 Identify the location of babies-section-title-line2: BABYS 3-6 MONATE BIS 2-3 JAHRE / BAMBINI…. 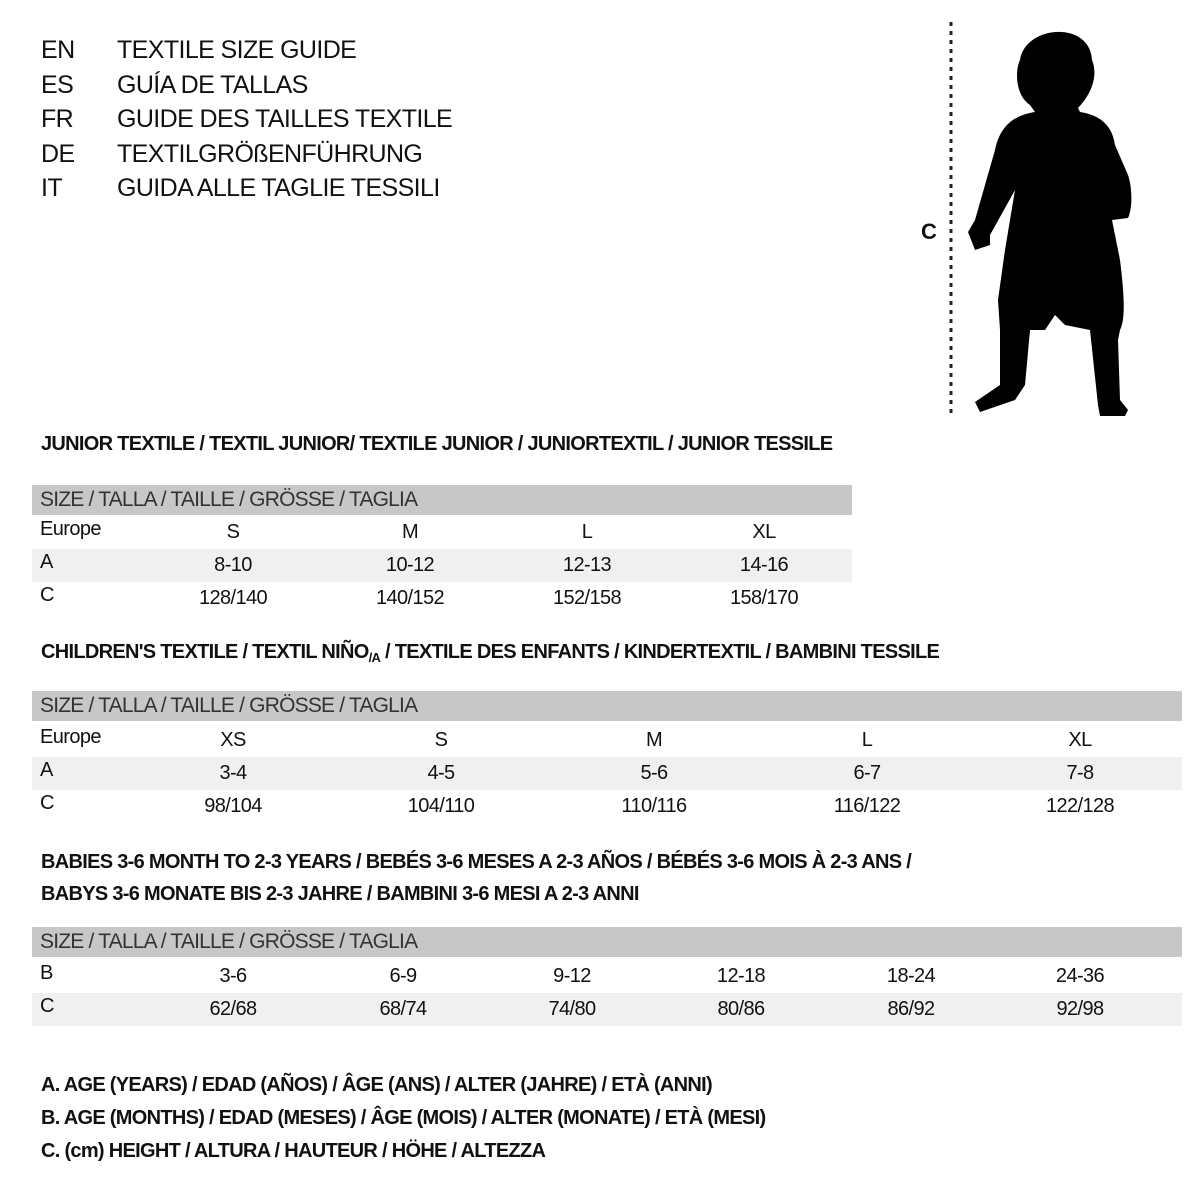
(340, 894).